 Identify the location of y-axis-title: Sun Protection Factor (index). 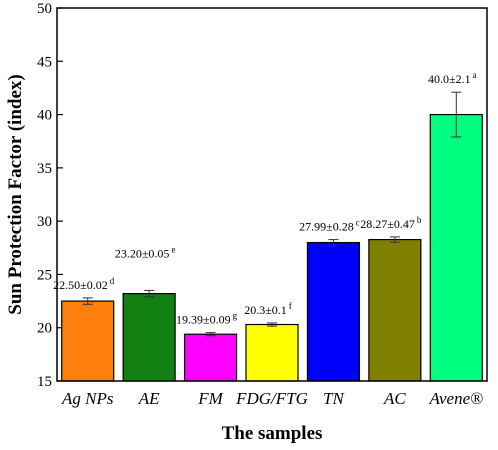
(15, 194).